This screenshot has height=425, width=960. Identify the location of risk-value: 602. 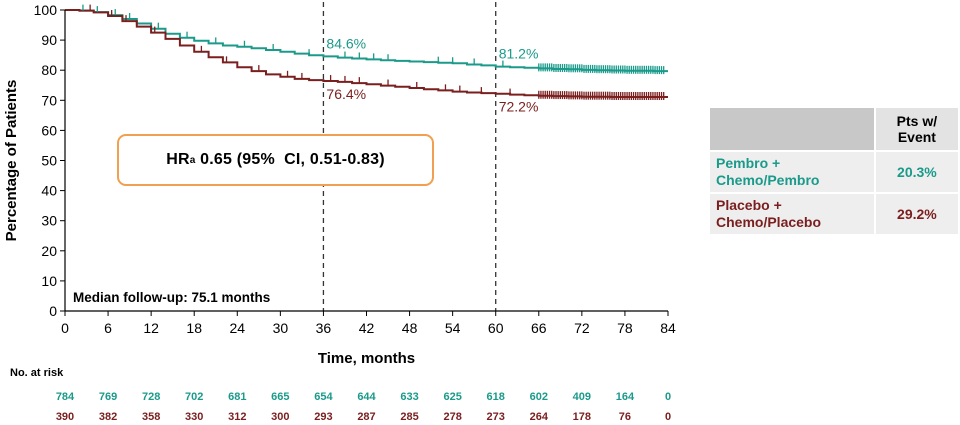
(539, 397).